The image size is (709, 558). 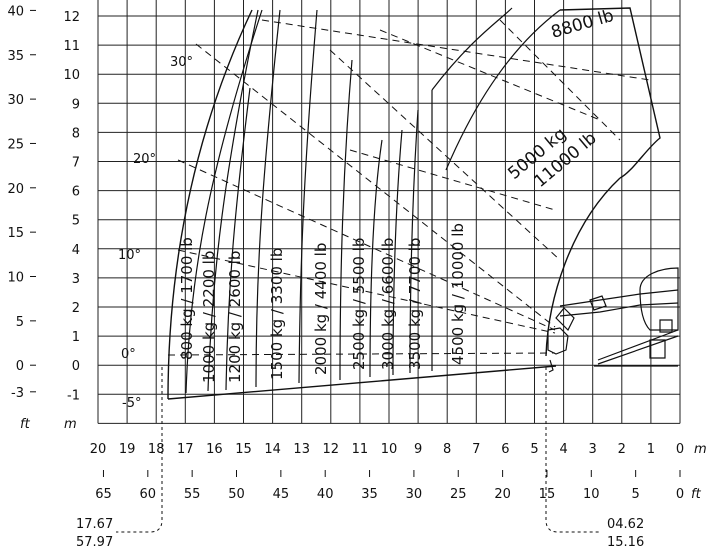 I want to click on x-tick-label-ft: 5, so click(x=636, y=494).